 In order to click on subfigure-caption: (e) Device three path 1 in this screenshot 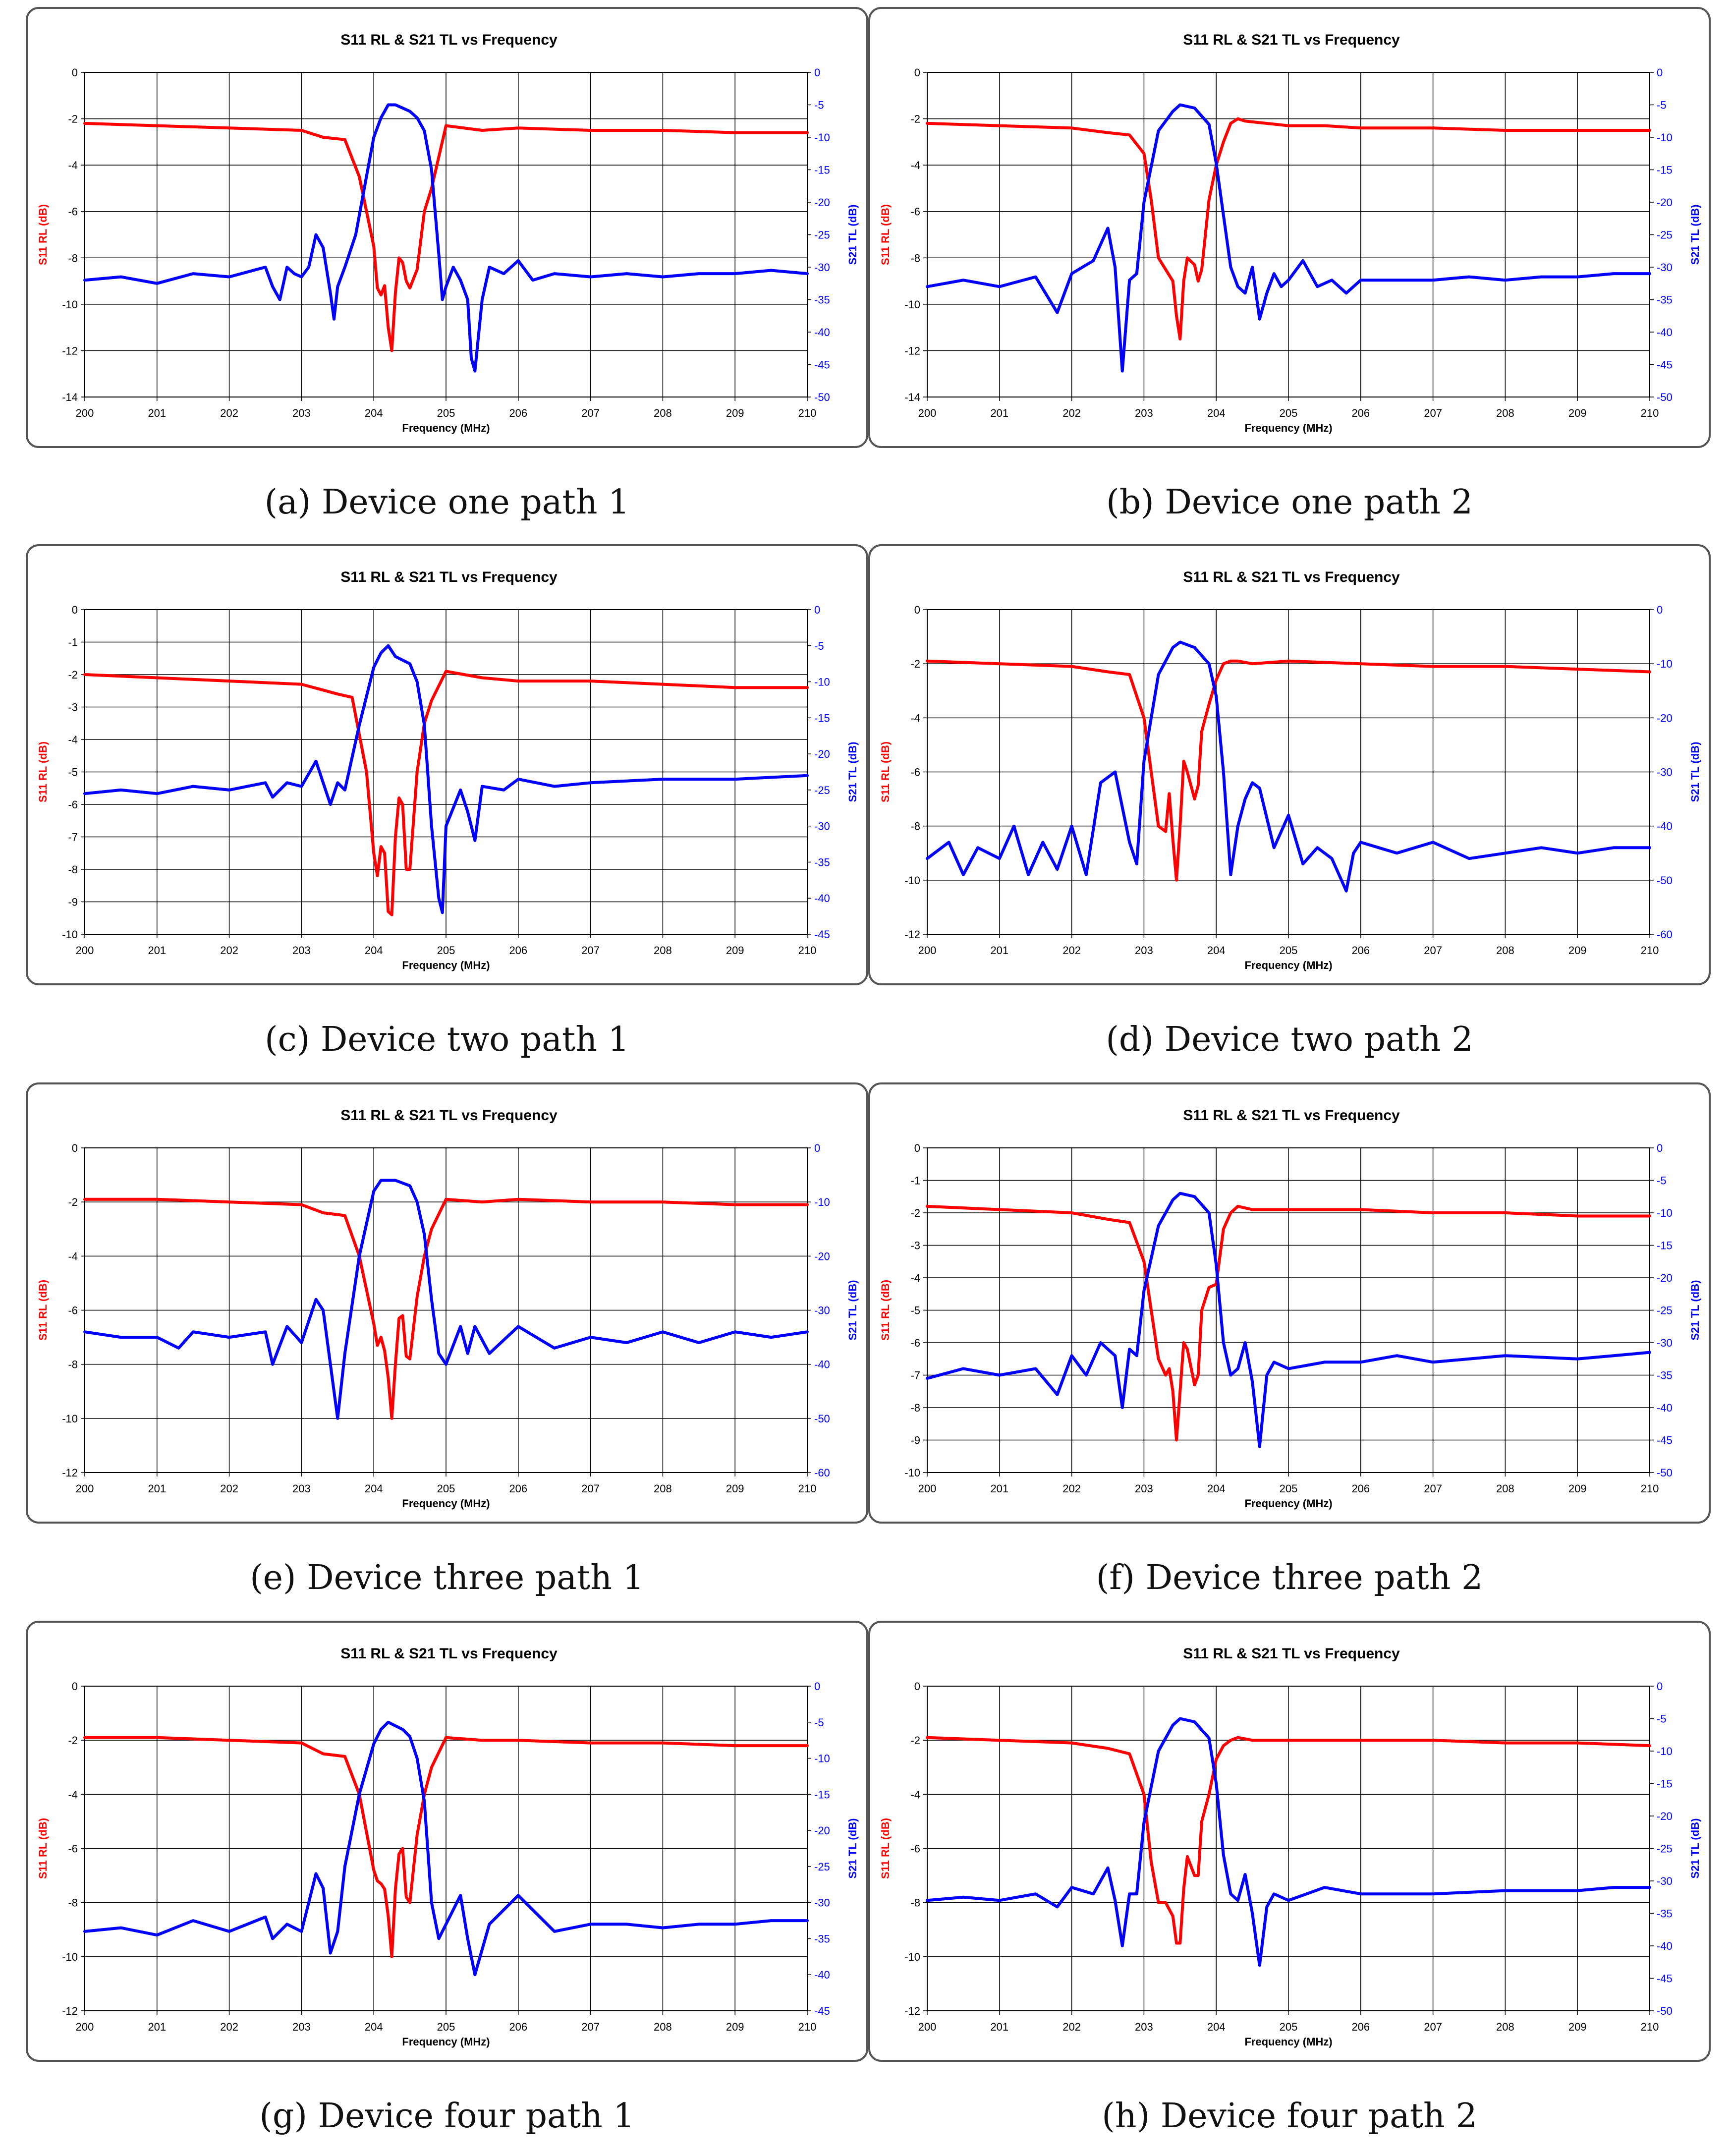, I will do `click(447, 1577)`.